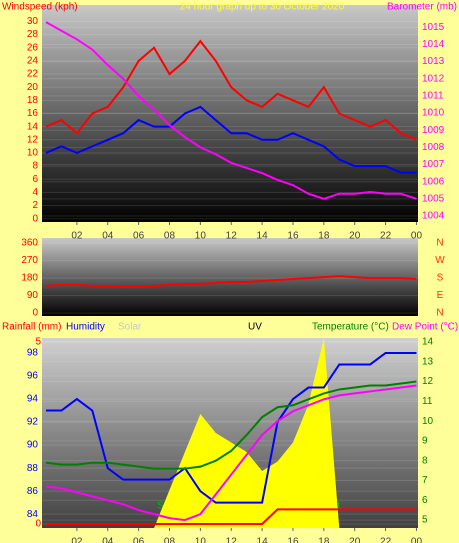  What do you see at coordinates (433, 113) in the screenshot?
I see `y2-tick-label: 1010` at bounding box center [433, 113].